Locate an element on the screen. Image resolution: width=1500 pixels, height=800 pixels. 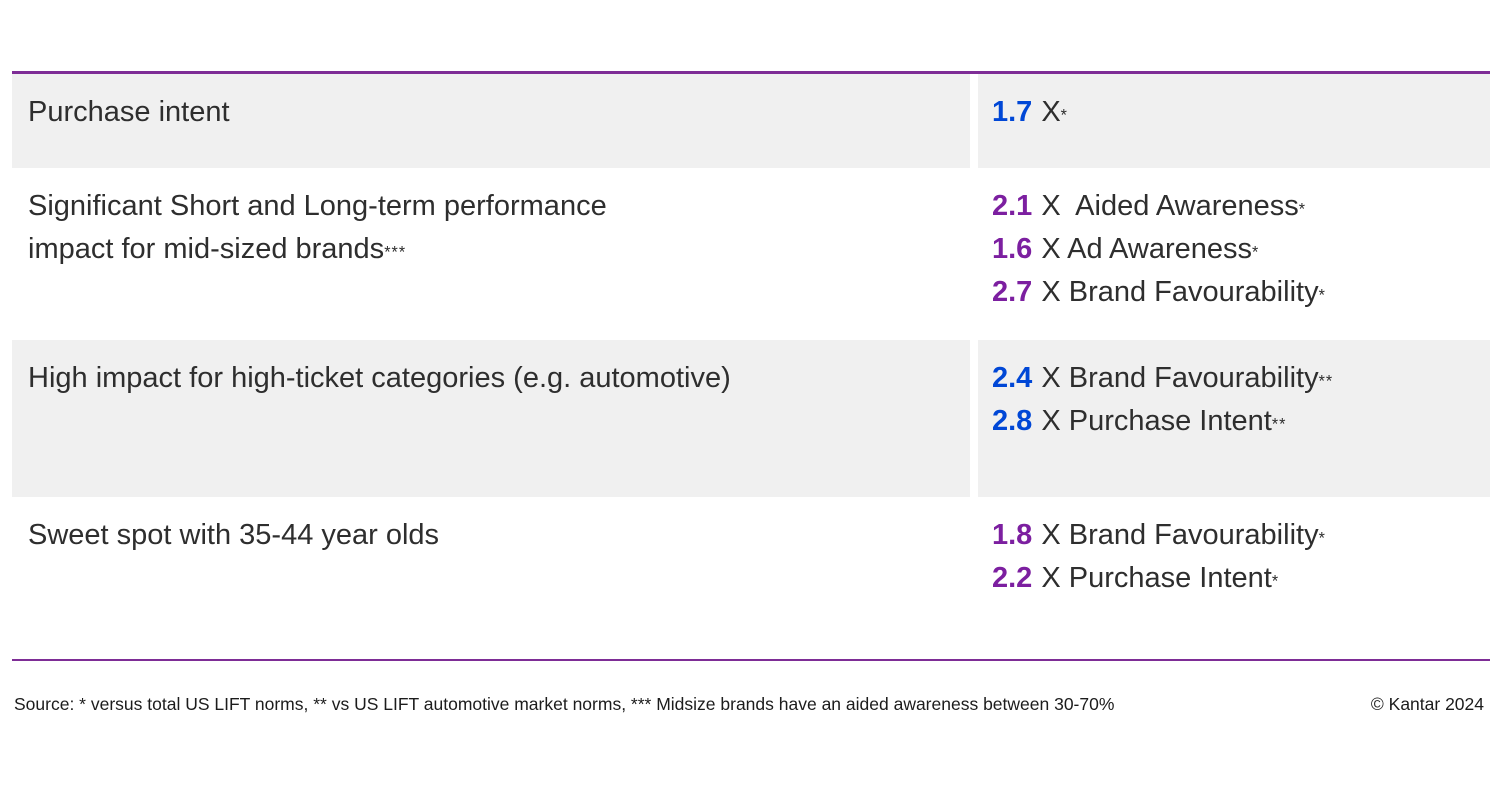
metric-value: 2.8 is located at coordinates (1012, 420).